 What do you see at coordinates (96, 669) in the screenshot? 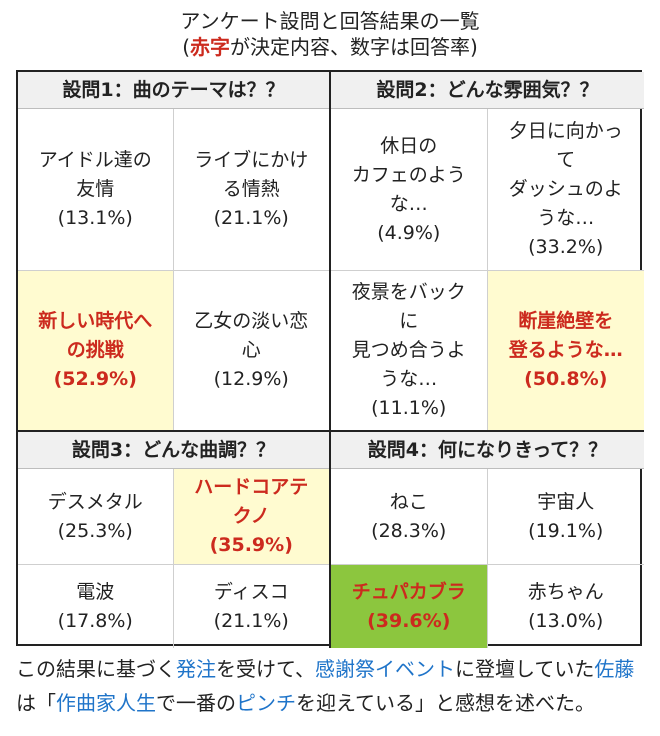
I see `summary-text: この結果に基づく` at bounding box center [96, 669].